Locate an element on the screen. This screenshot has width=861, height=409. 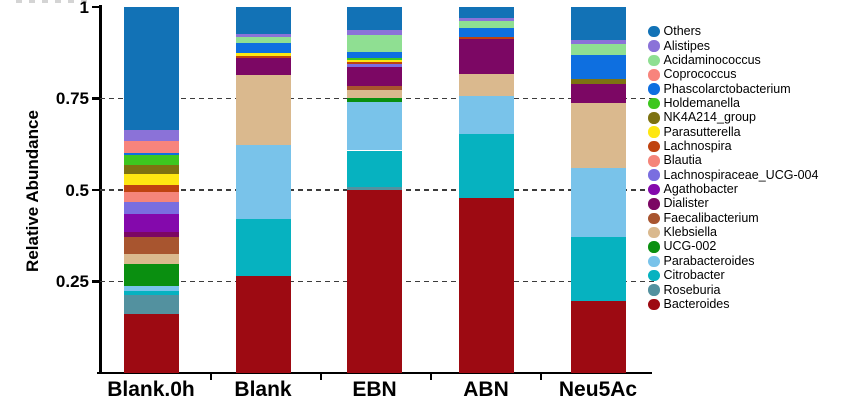
bar-segment-ABN-Parabacteroides is located at coordinates (486, 114).